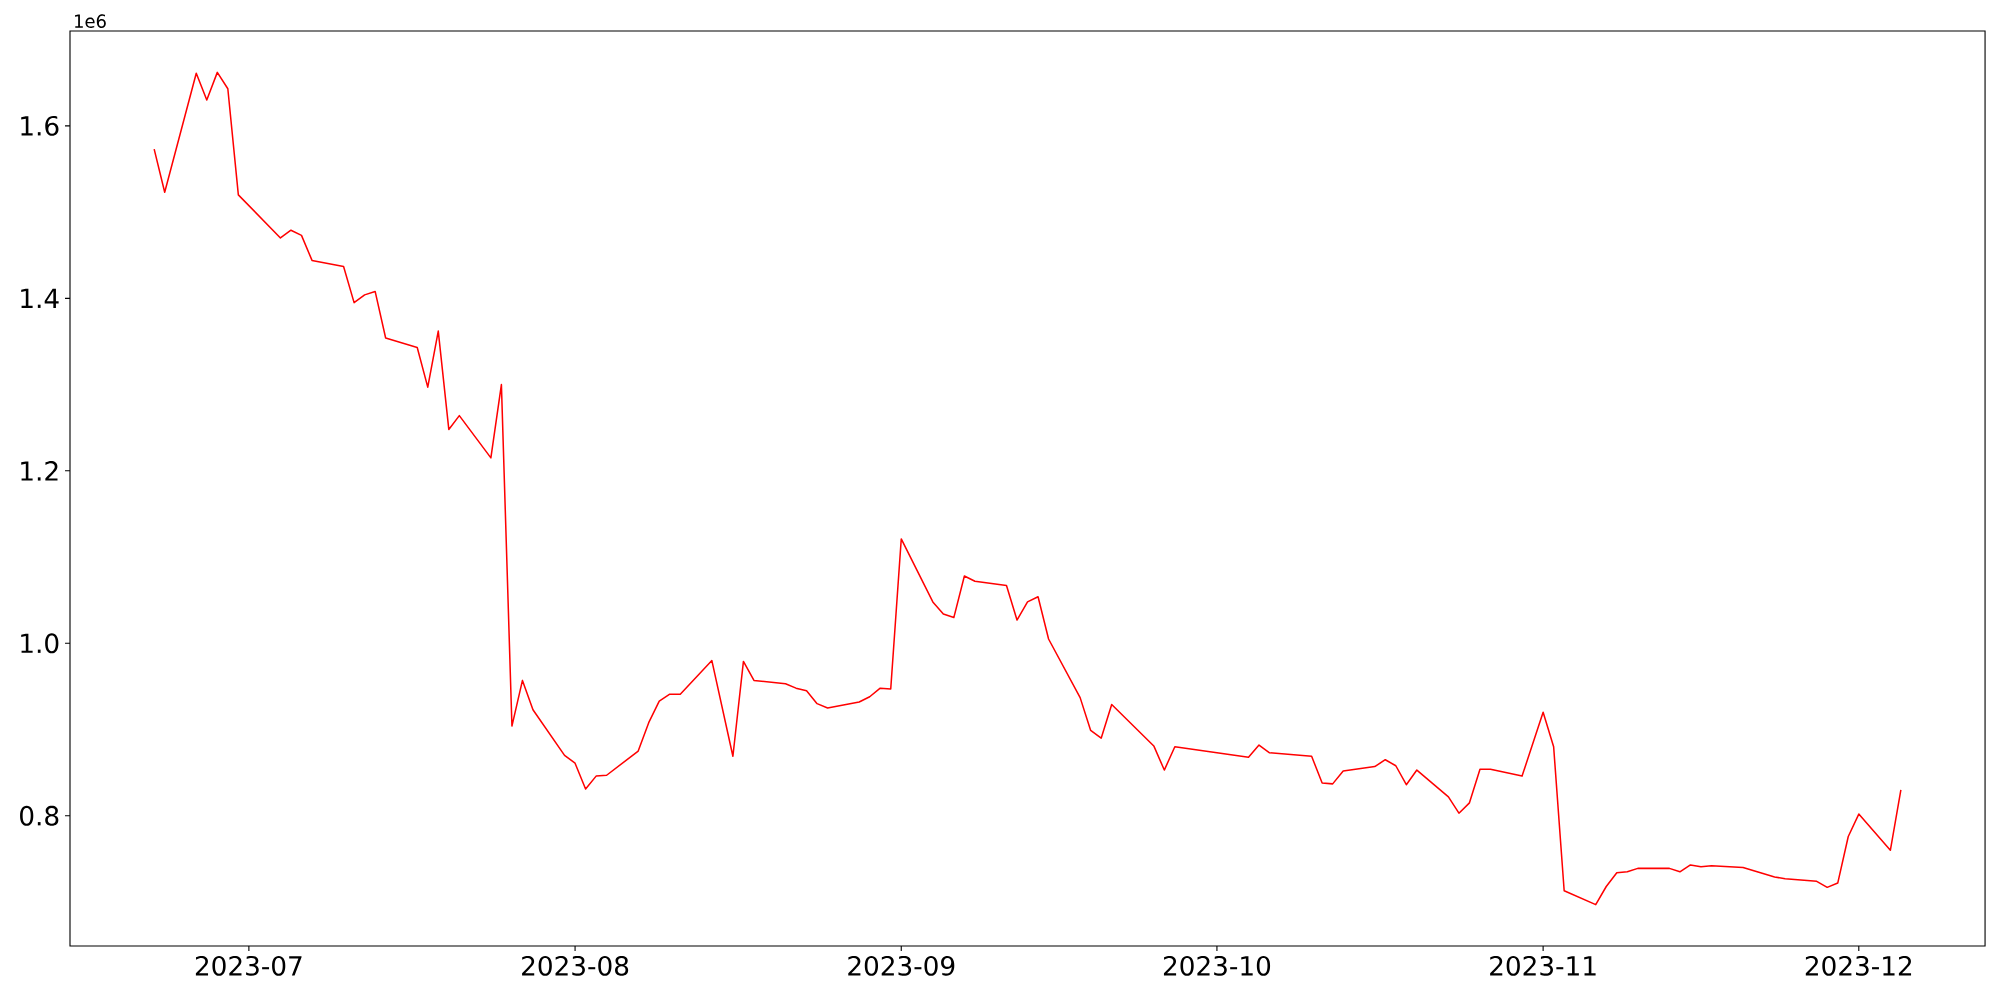  What do you see at coordinates (901, 965) in the screenshot?
I see `x-tick-label: 2023-09` at bounding box center [901, 965].